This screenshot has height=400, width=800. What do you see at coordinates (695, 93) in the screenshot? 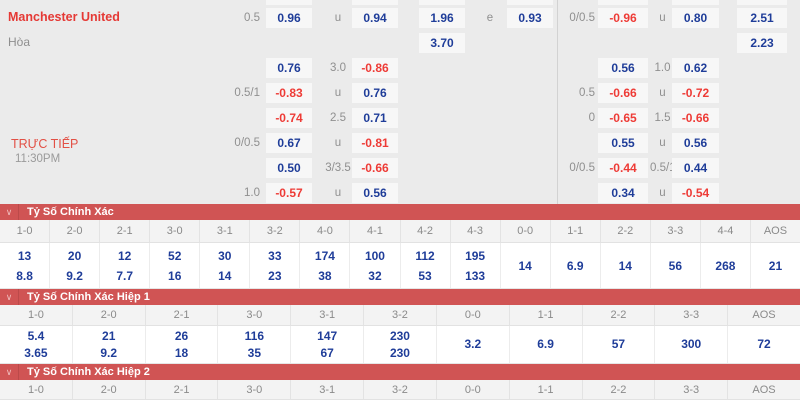
I see `odds-cell: -0.72` at bounding box center [695, 93].